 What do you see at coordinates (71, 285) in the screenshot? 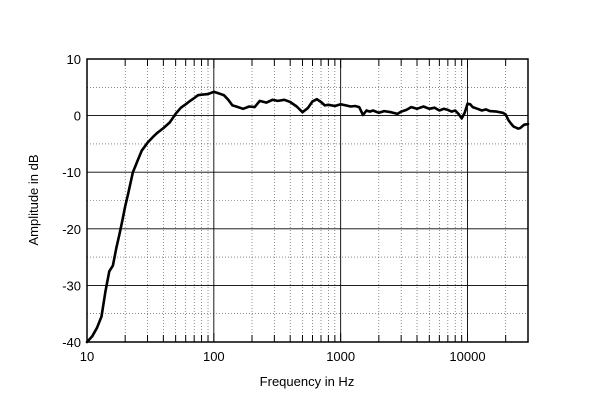
I see `y-tick-label: -30` at bounding box center [71, 285].